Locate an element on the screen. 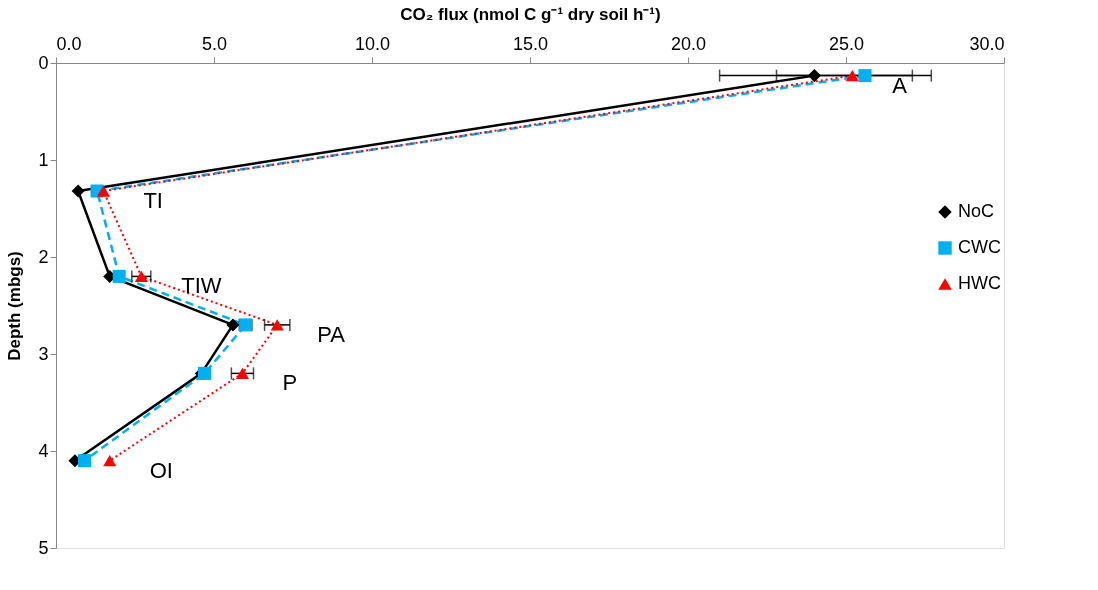 Image resolution: width=1098 pixels, height=590 pixels. x-axis-title: CO₂ flux (nmol C g⁻¹ dry soil h⁻¹) is located at coordinates (530, 14).